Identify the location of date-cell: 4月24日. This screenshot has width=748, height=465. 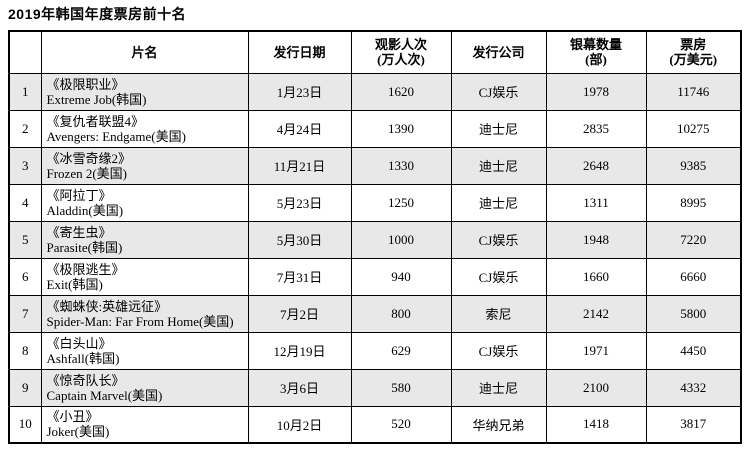
(299, 128).